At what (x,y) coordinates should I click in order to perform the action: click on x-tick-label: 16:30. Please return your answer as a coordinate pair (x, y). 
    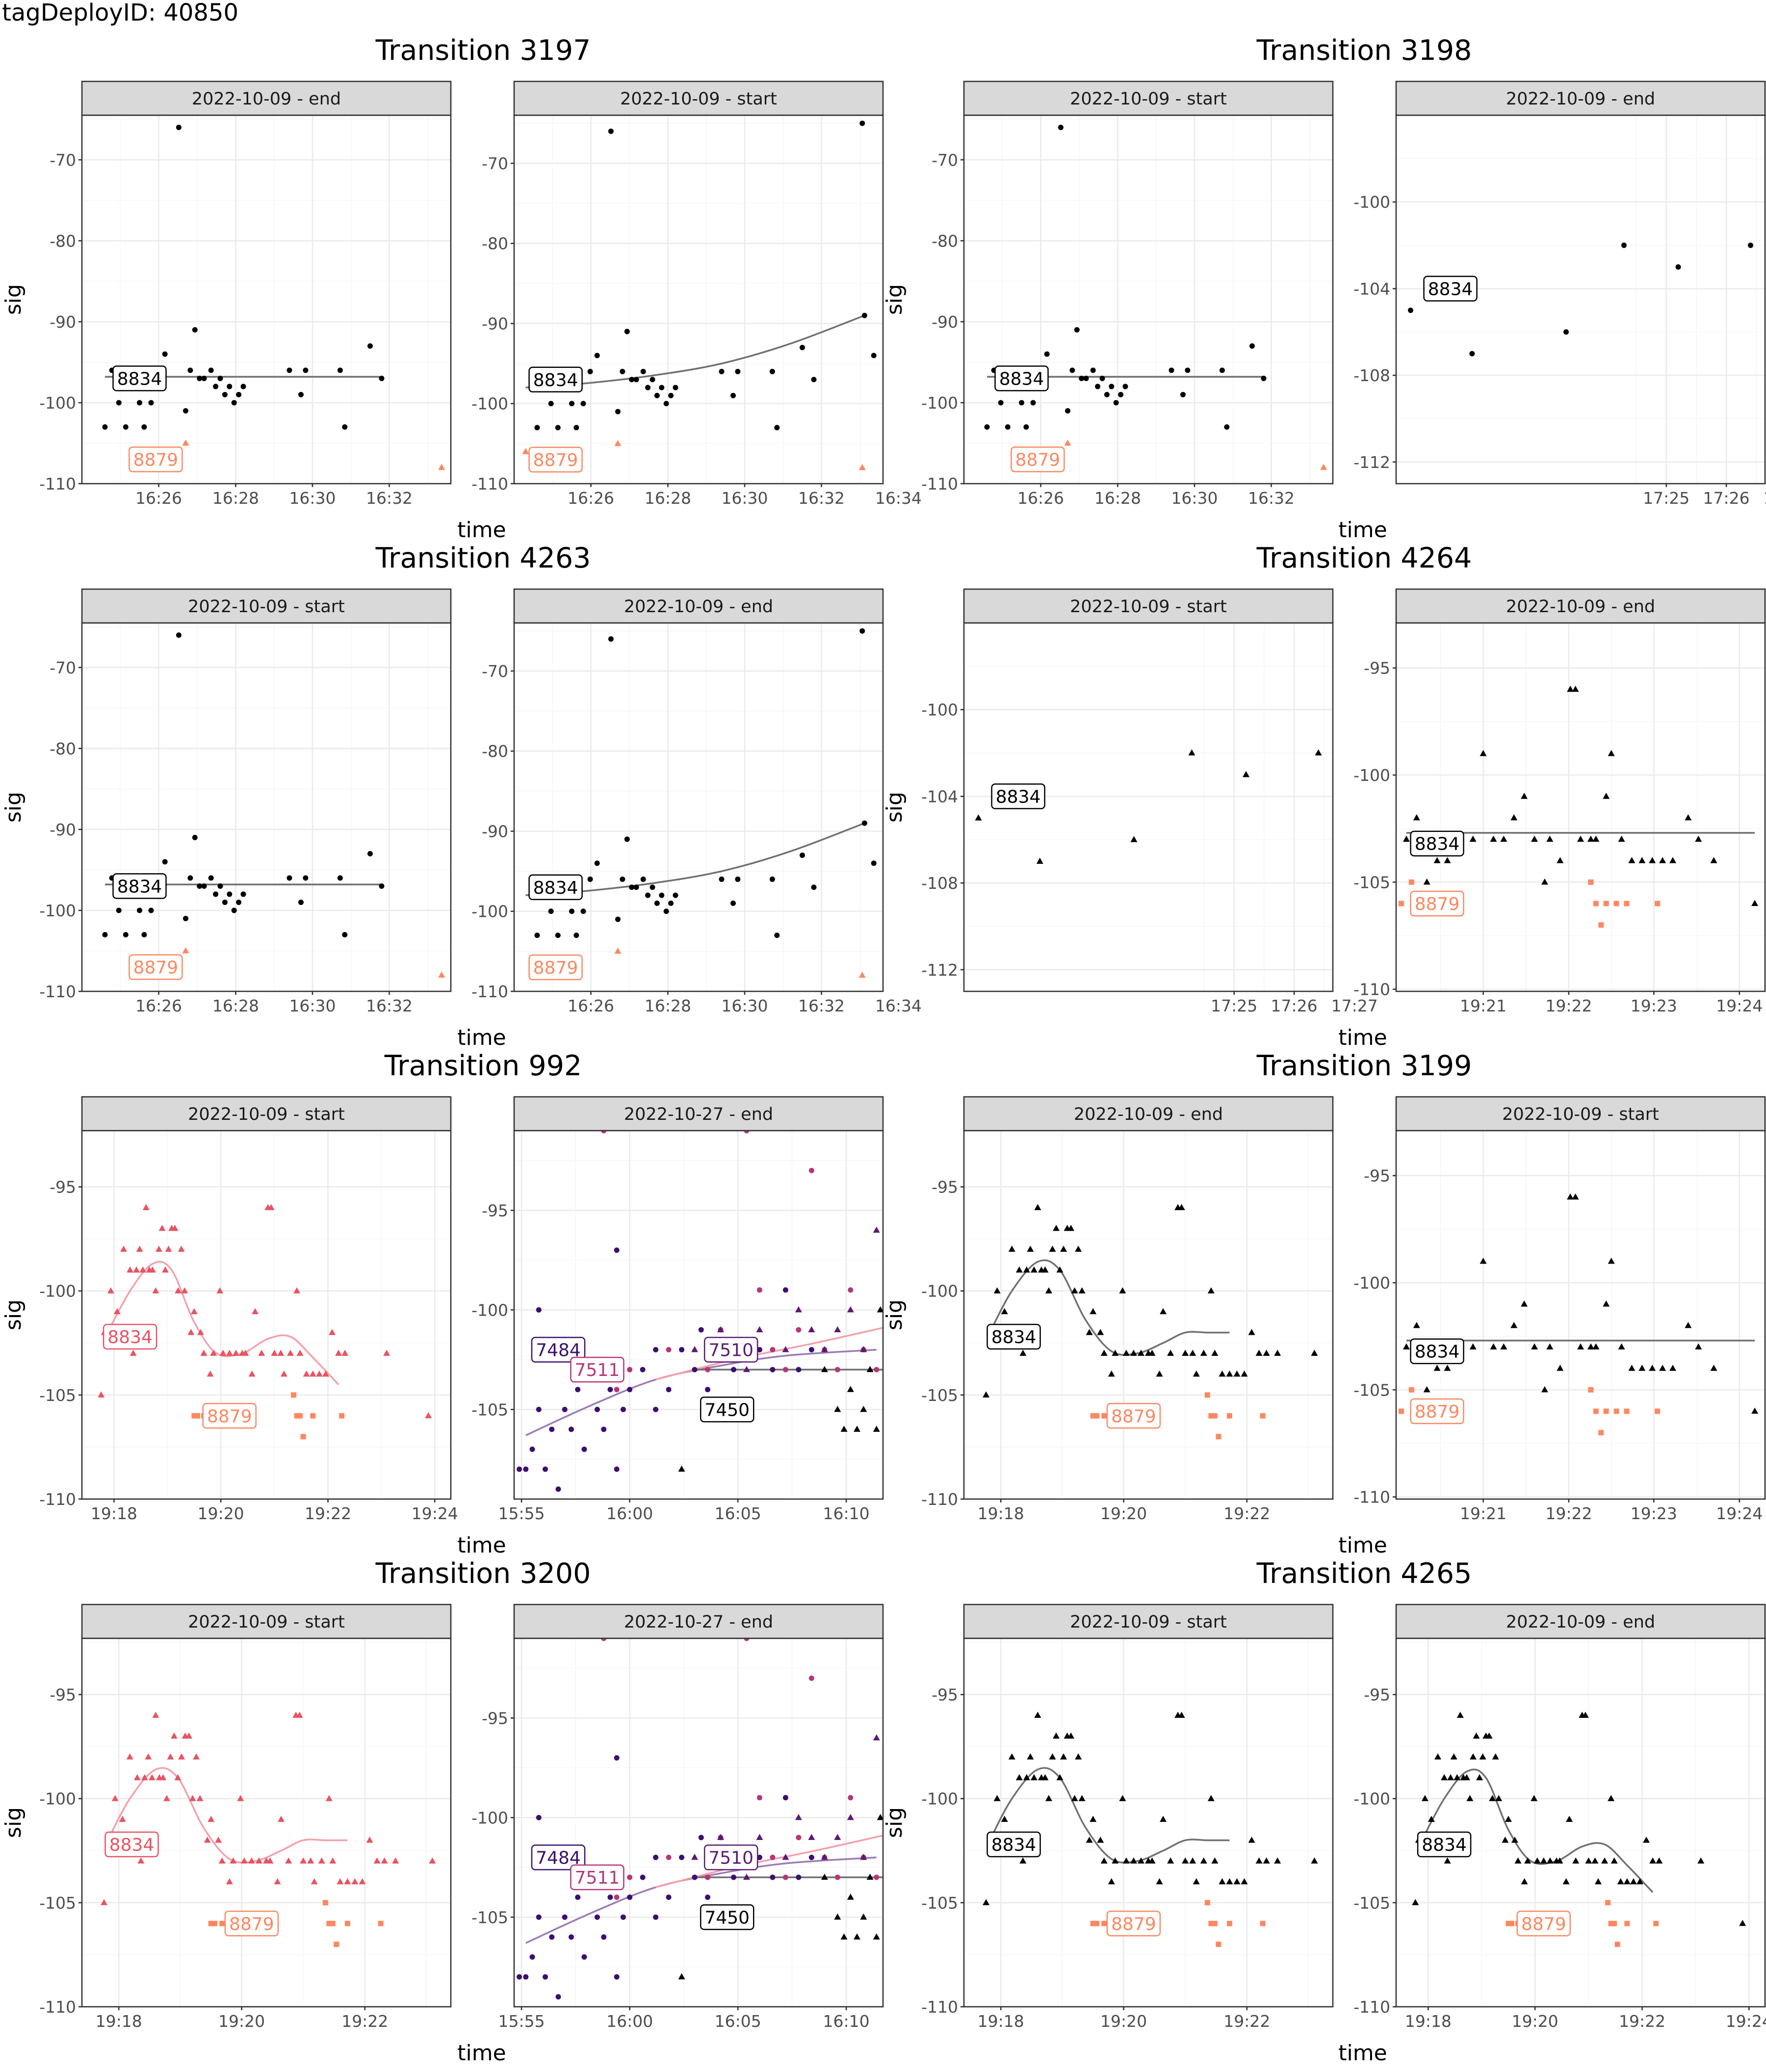
    Looking at the image, I should click on (744, 1005).